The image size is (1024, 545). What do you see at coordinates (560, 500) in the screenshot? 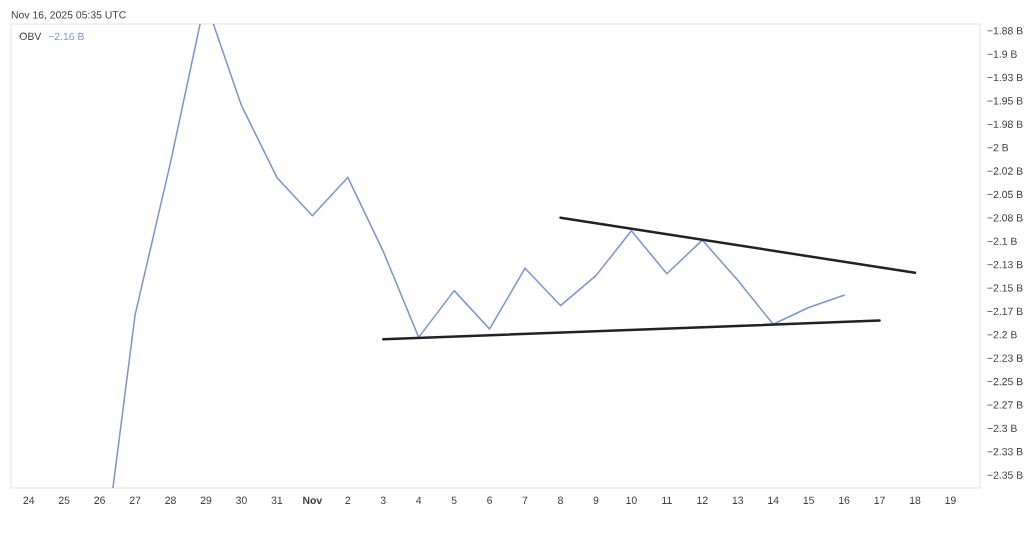
I see `x-tick-label: 8` at bounding box center [560, 500].